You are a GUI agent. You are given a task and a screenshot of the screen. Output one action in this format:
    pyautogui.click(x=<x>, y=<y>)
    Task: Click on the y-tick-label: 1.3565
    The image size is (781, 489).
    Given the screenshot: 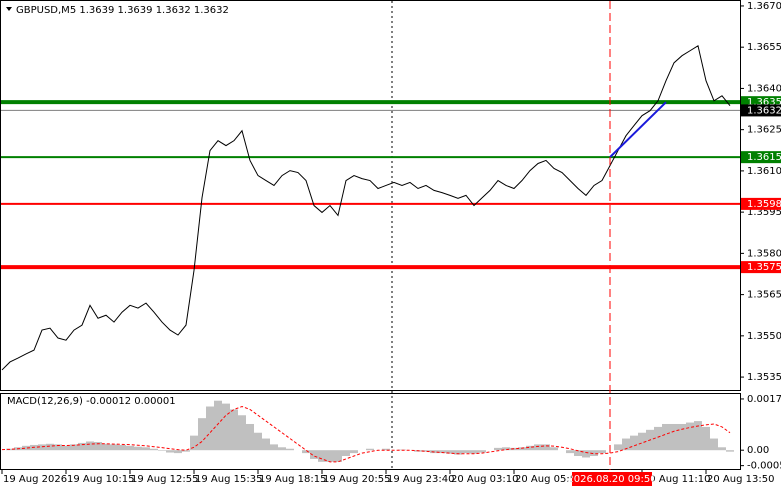 What is the action you would take?
    pyautogui.click(x=764, y=295)
    